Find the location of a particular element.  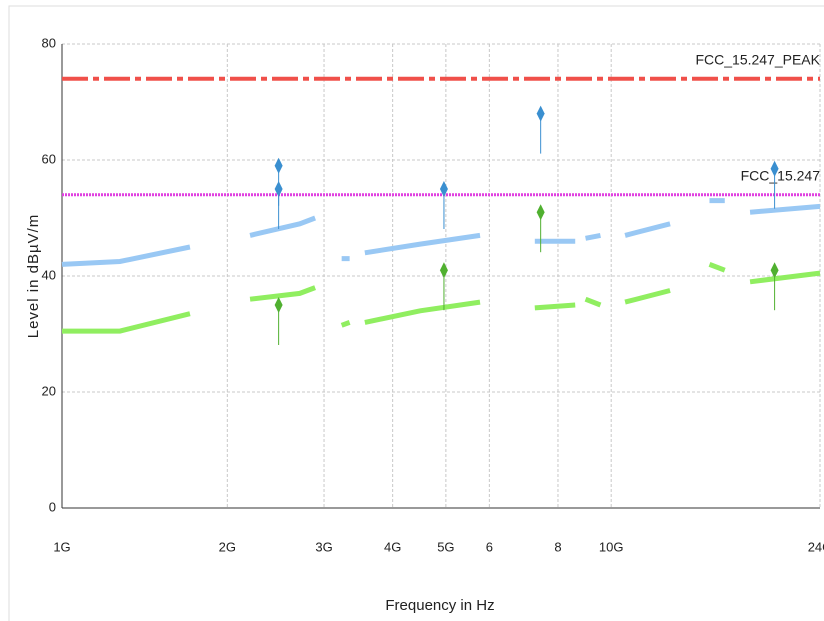

x-tick-label: 4G is located at coordinates (392, 546).